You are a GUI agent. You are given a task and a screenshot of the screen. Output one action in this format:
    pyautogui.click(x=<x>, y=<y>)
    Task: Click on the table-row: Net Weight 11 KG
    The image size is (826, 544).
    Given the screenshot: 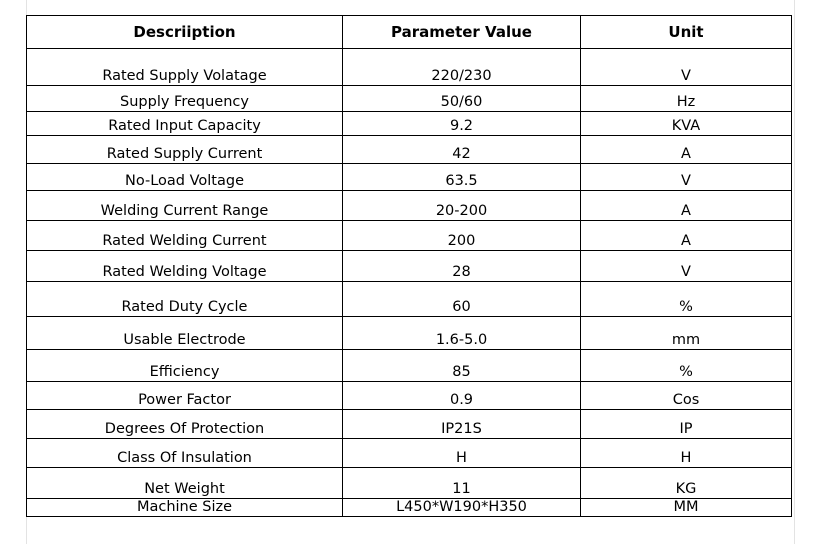 What is the action you would take?
    pyautogui.click(x=409, y=483)
    